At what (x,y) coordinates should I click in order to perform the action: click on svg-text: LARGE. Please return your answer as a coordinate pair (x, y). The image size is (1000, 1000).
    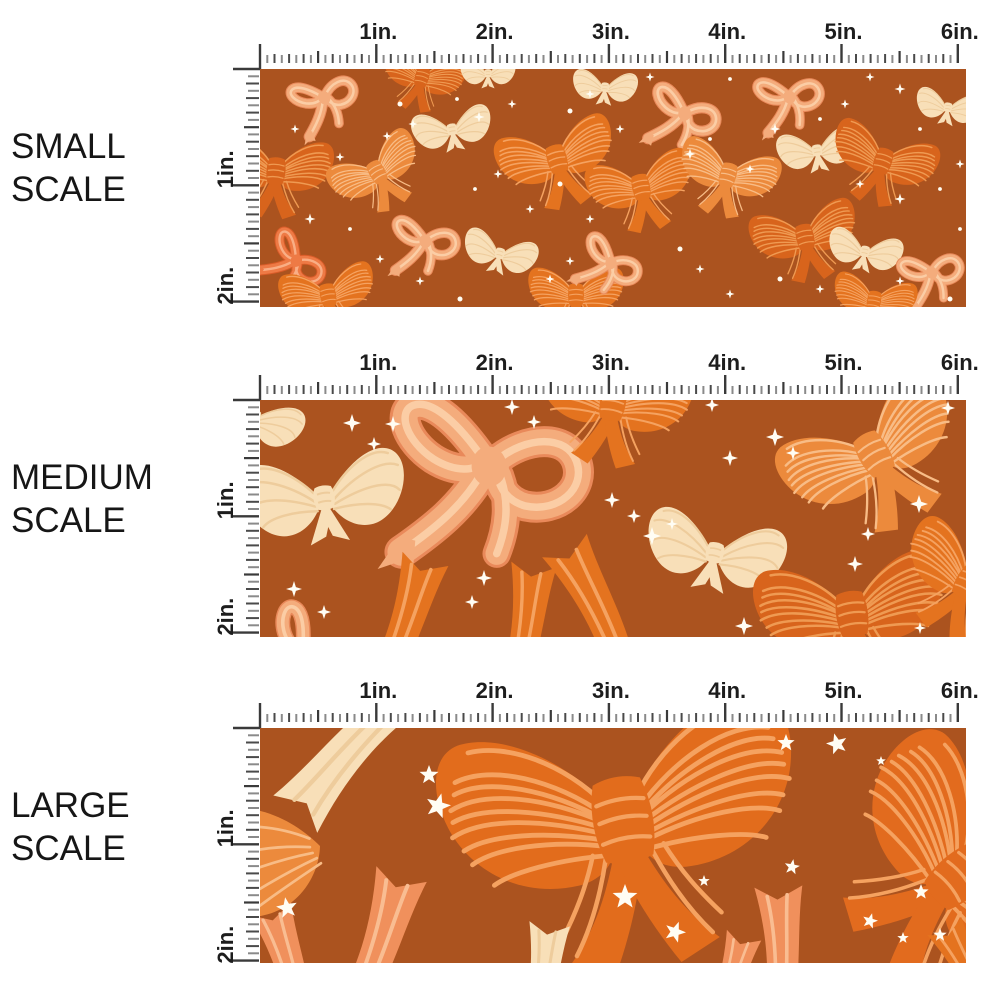
    Looking at the image, I should click on (70, 805).